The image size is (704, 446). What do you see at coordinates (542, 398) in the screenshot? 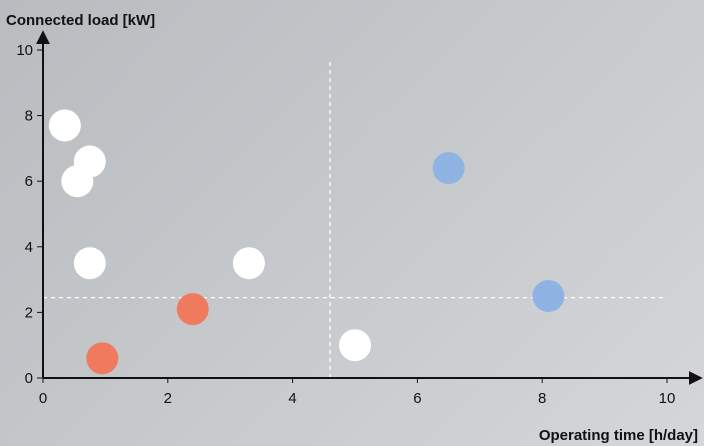
I see `x-tick-label: 8` at bounding box center [542, 398].